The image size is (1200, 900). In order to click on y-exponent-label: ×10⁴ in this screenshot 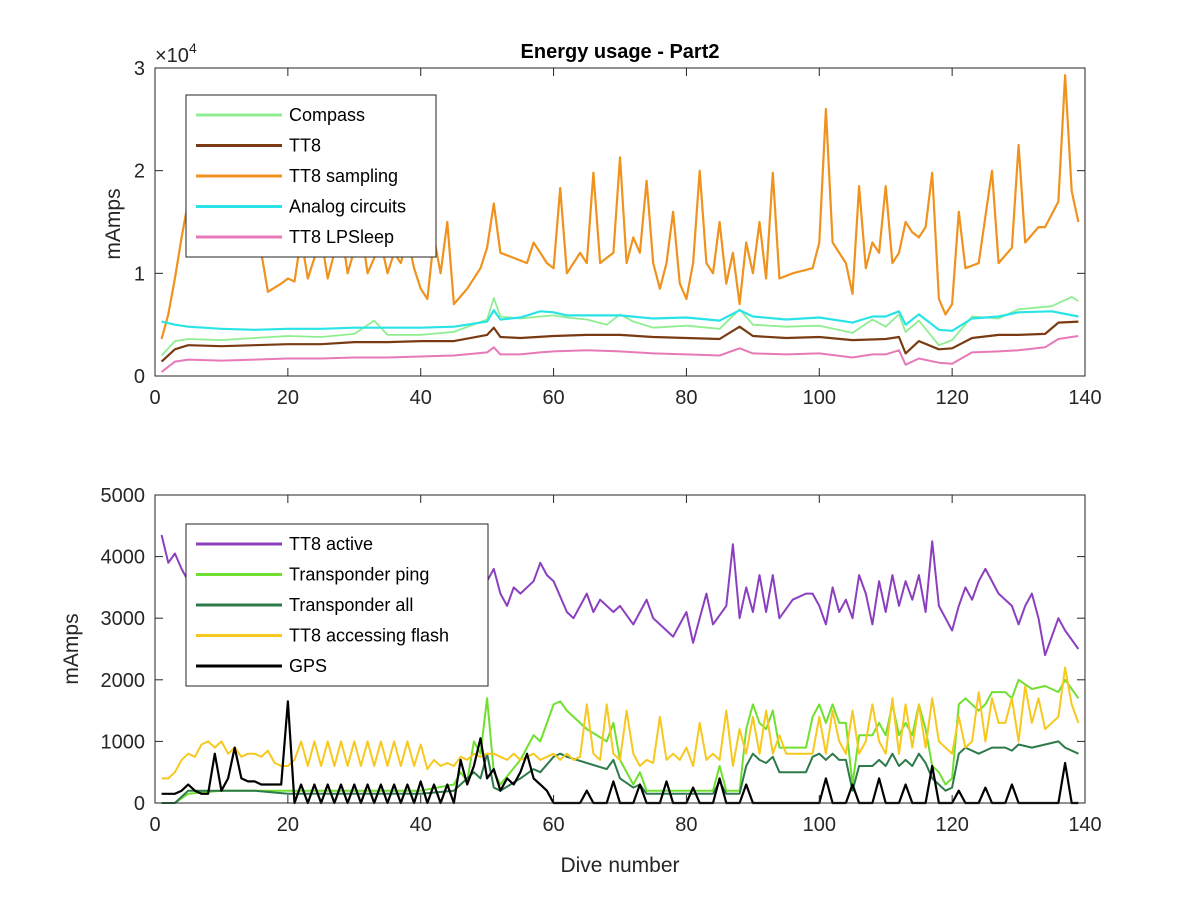, I will do `click(176, 53)`.